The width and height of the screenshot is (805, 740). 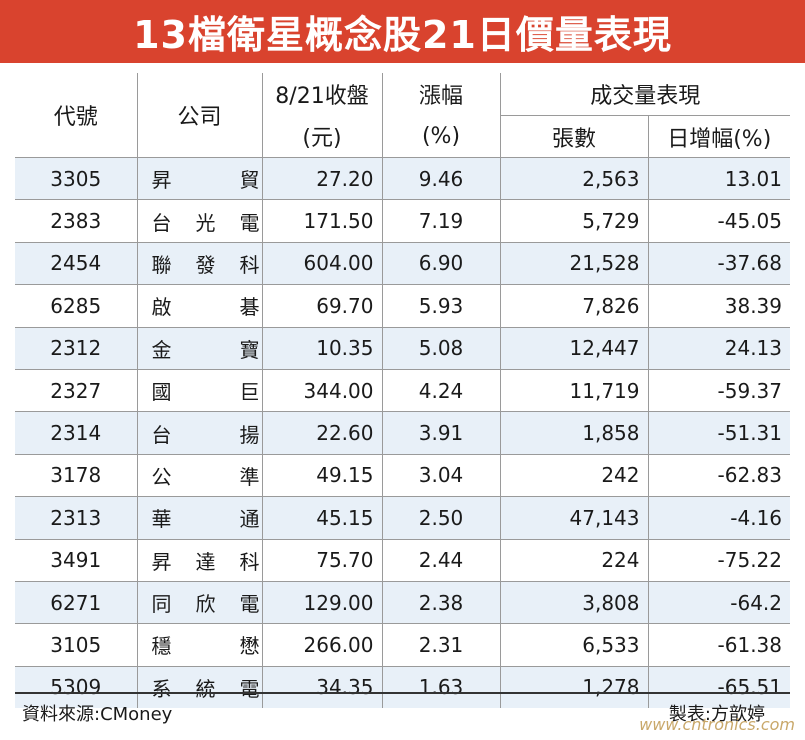 What do you see at coordinates (403, 602) in the screenshot?
I see `table-row: 6271 同欣電 129.00 2.38 3,808 -64.2` at bounding box center [403, 602].